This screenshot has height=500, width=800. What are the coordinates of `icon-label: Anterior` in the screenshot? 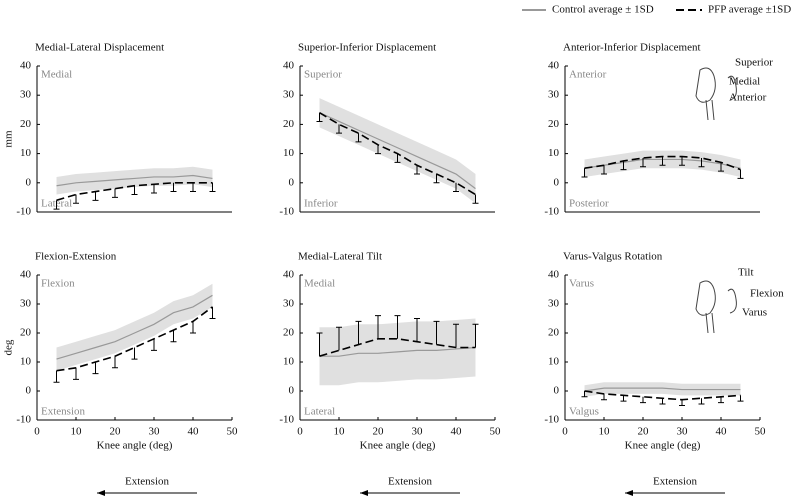 It's located at (748, 98).